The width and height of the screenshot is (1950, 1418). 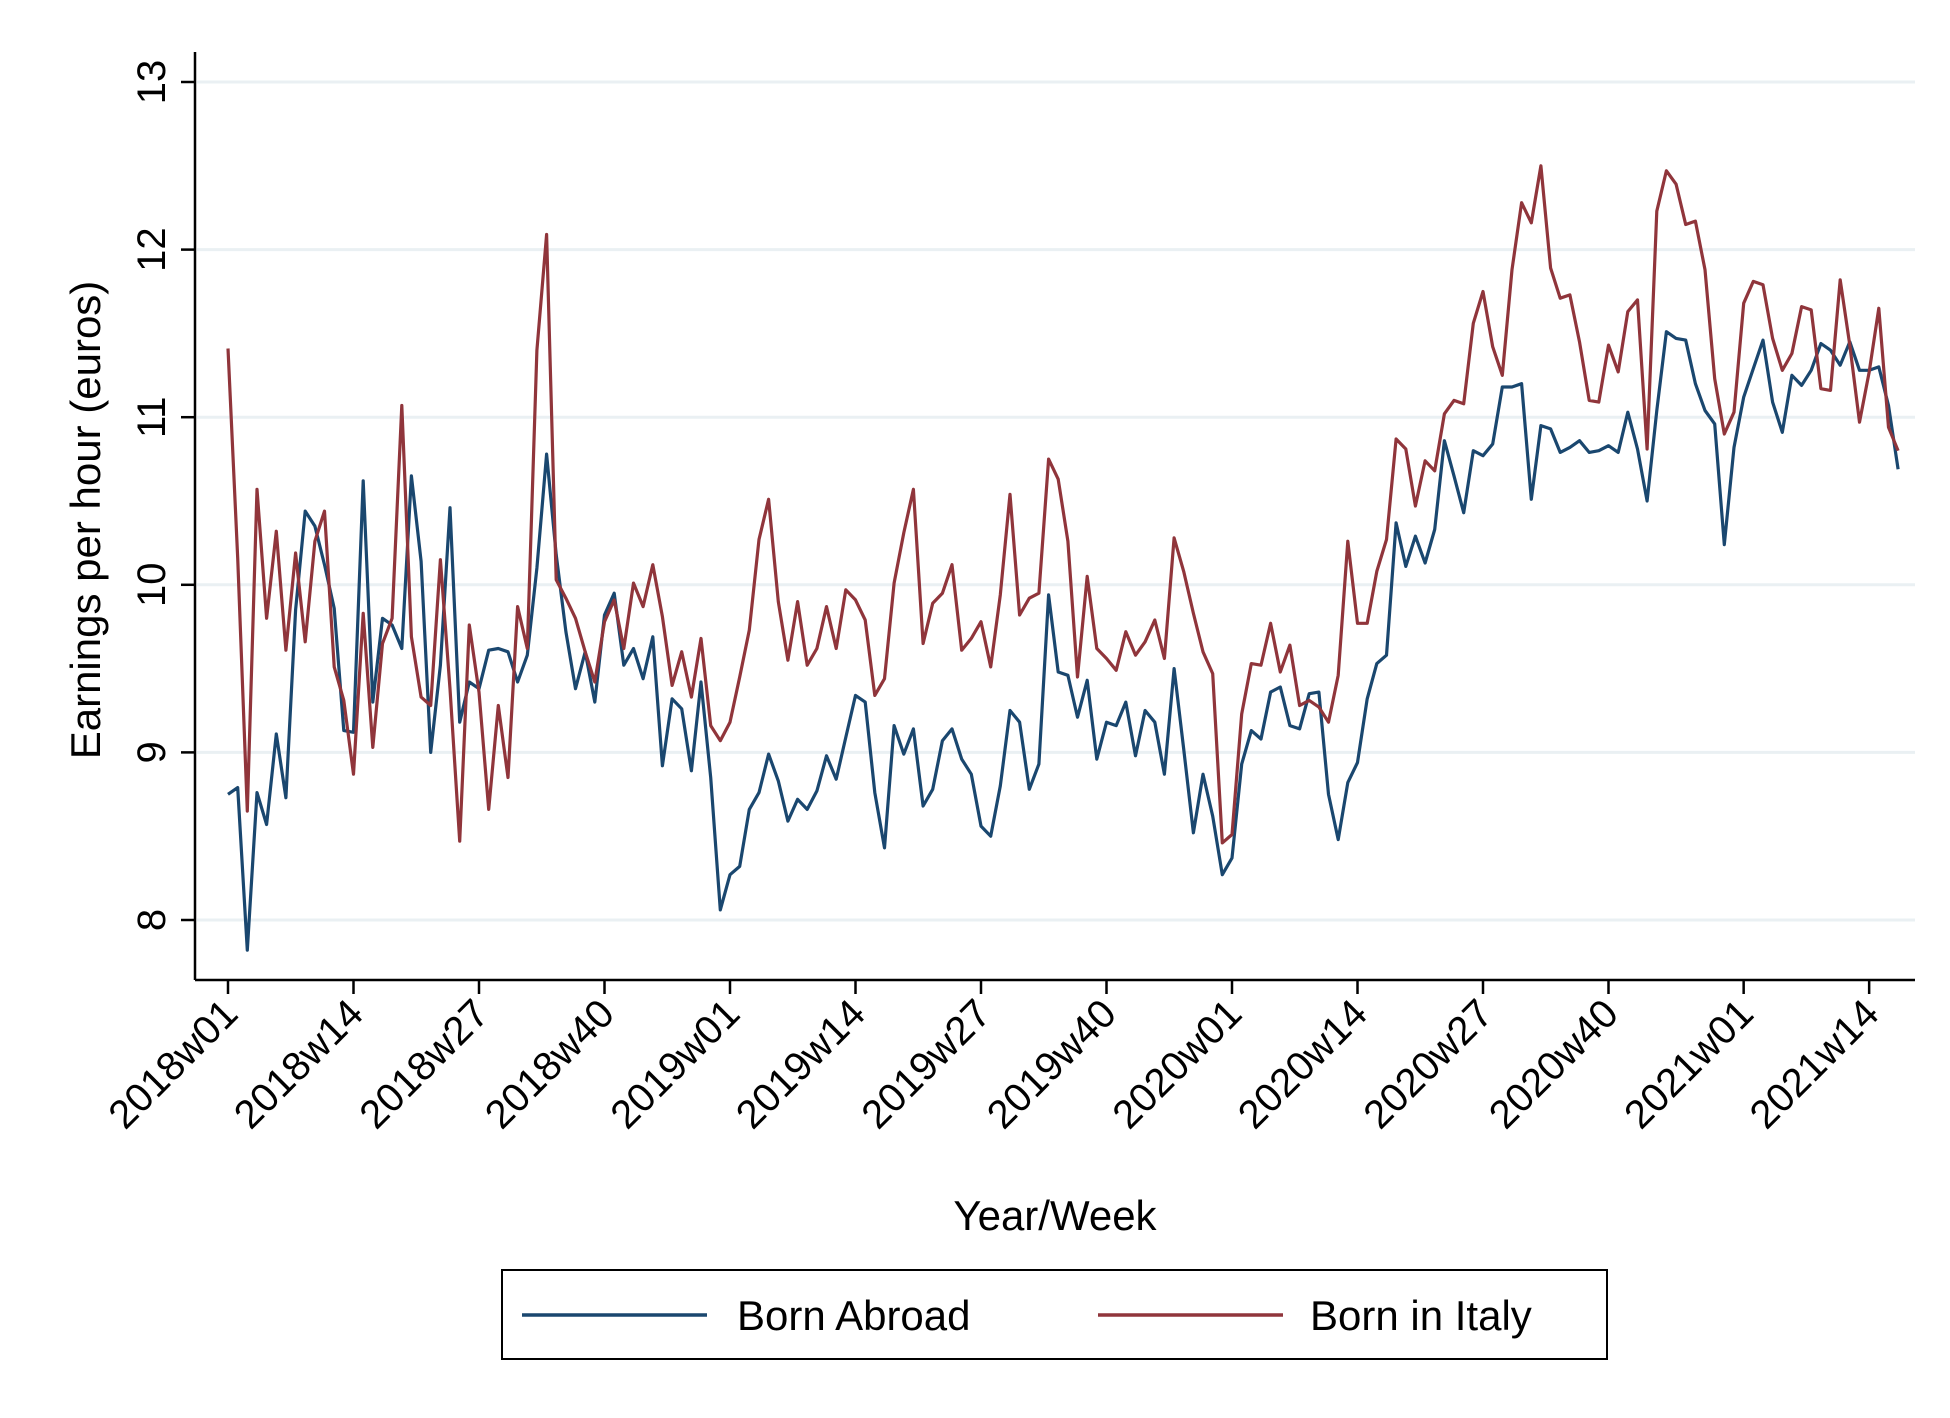 What do you see at coordinates (152, 417) in the screenshot?
I see `y-tick-label-11: 11` at bounding box center [152, 417].